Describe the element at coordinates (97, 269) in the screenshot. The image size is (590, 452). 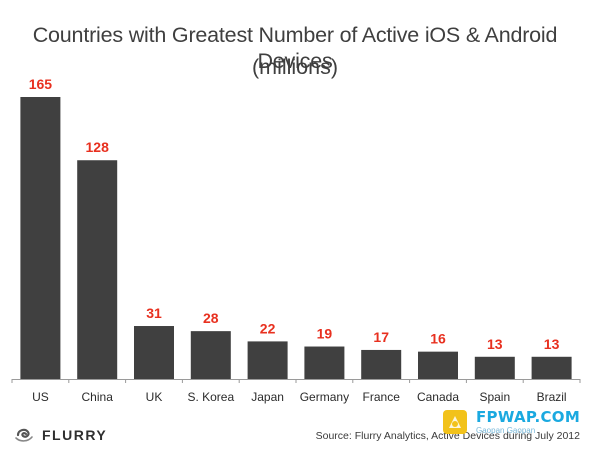
I see `bar-china` at that location.